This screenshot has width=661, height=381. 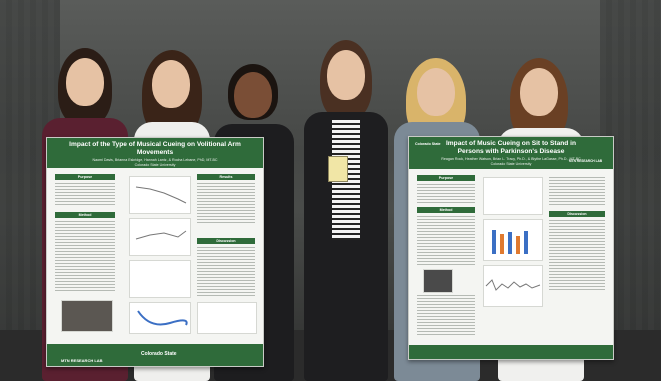 What do you see at coordinates (446, 194) in the screenshot?
I see `poster-right-text-block` at bounding box center [446, 194].